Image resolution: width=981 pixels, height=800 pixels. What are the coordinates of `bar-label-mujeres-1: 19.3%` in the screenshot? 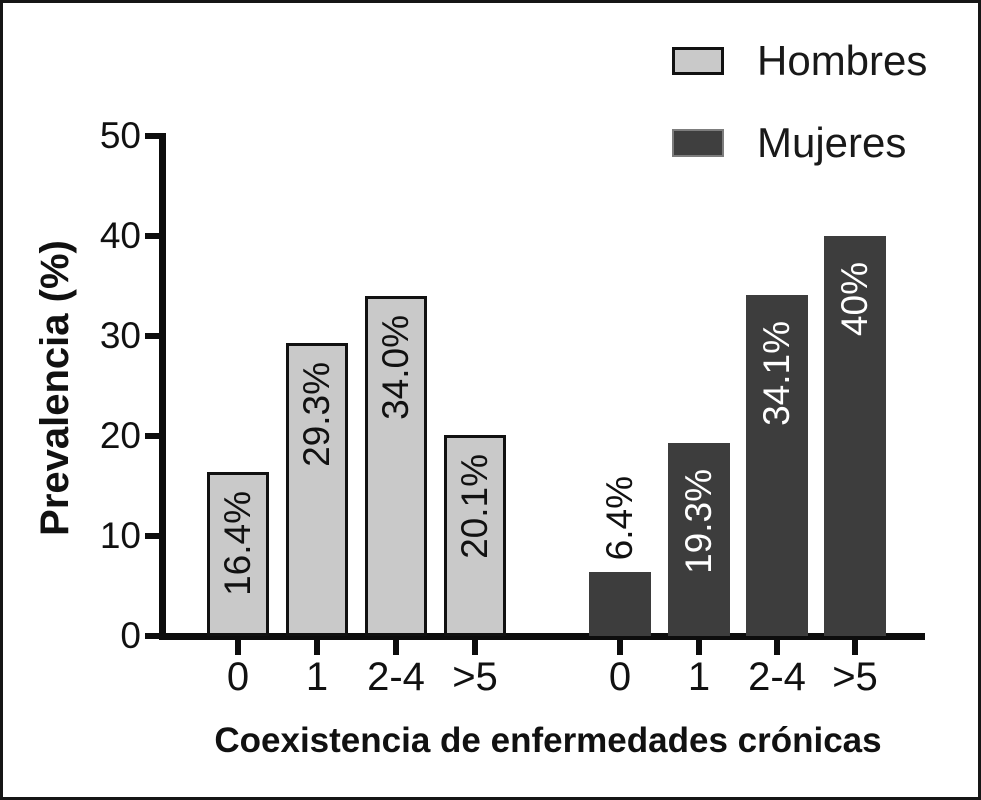 It's located at (698, 521).